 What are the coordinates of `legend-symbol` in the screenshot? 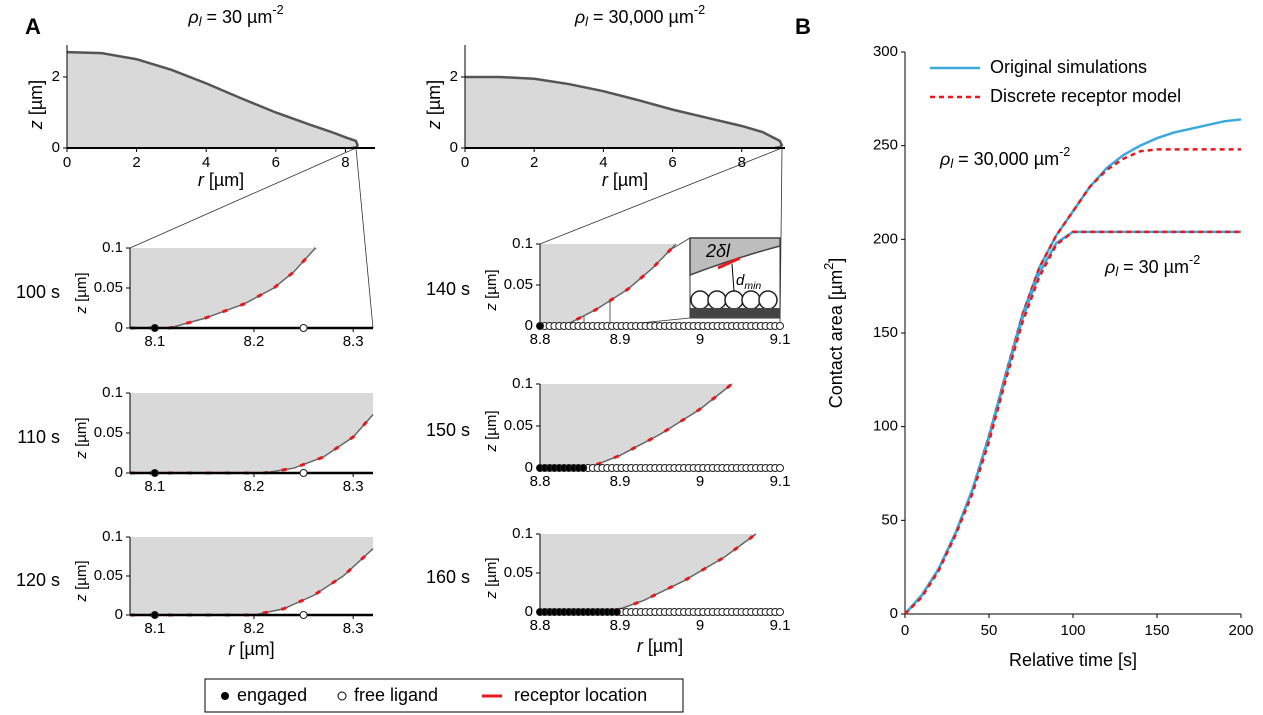 It's located at (225, 696).